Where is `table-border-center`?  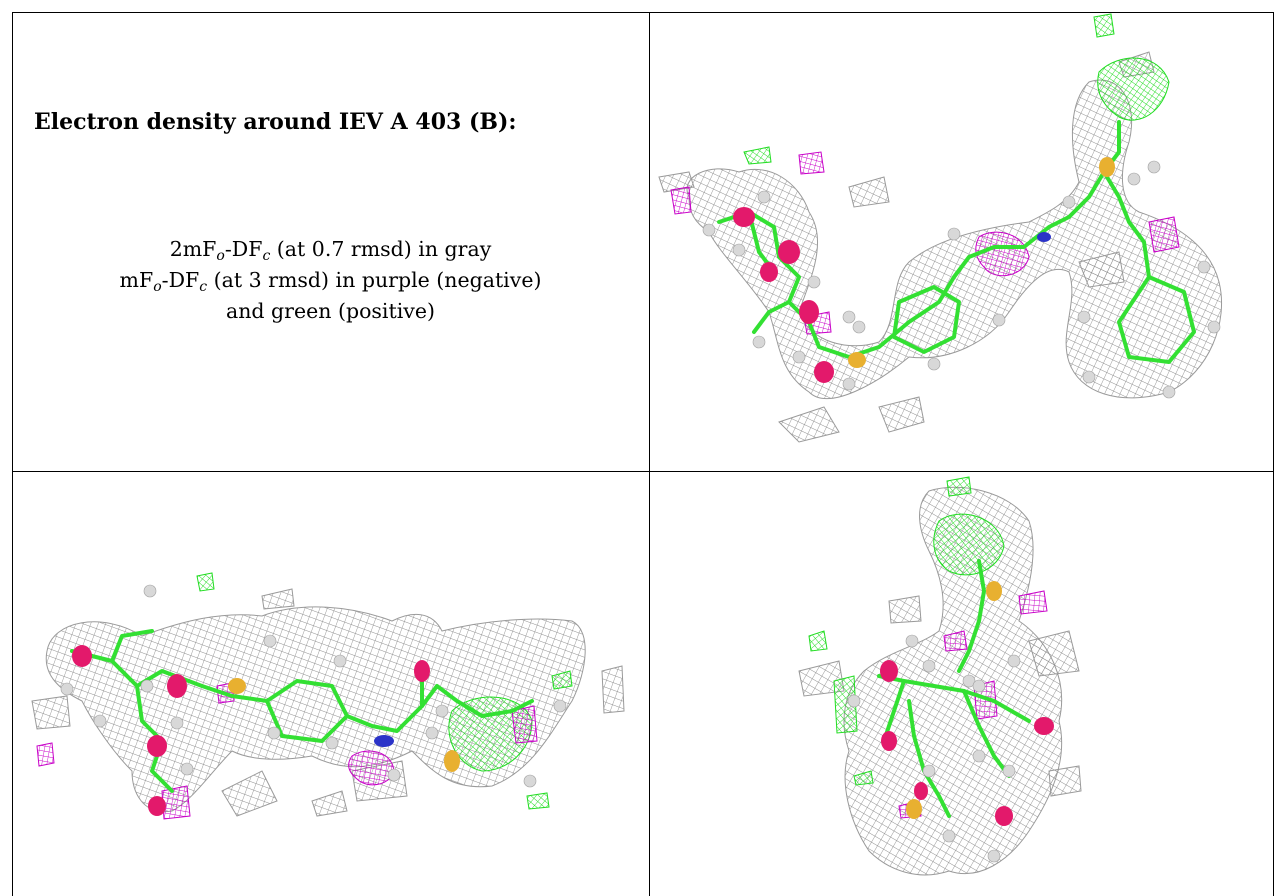 table-border-center is located at coordinates (649, 454).